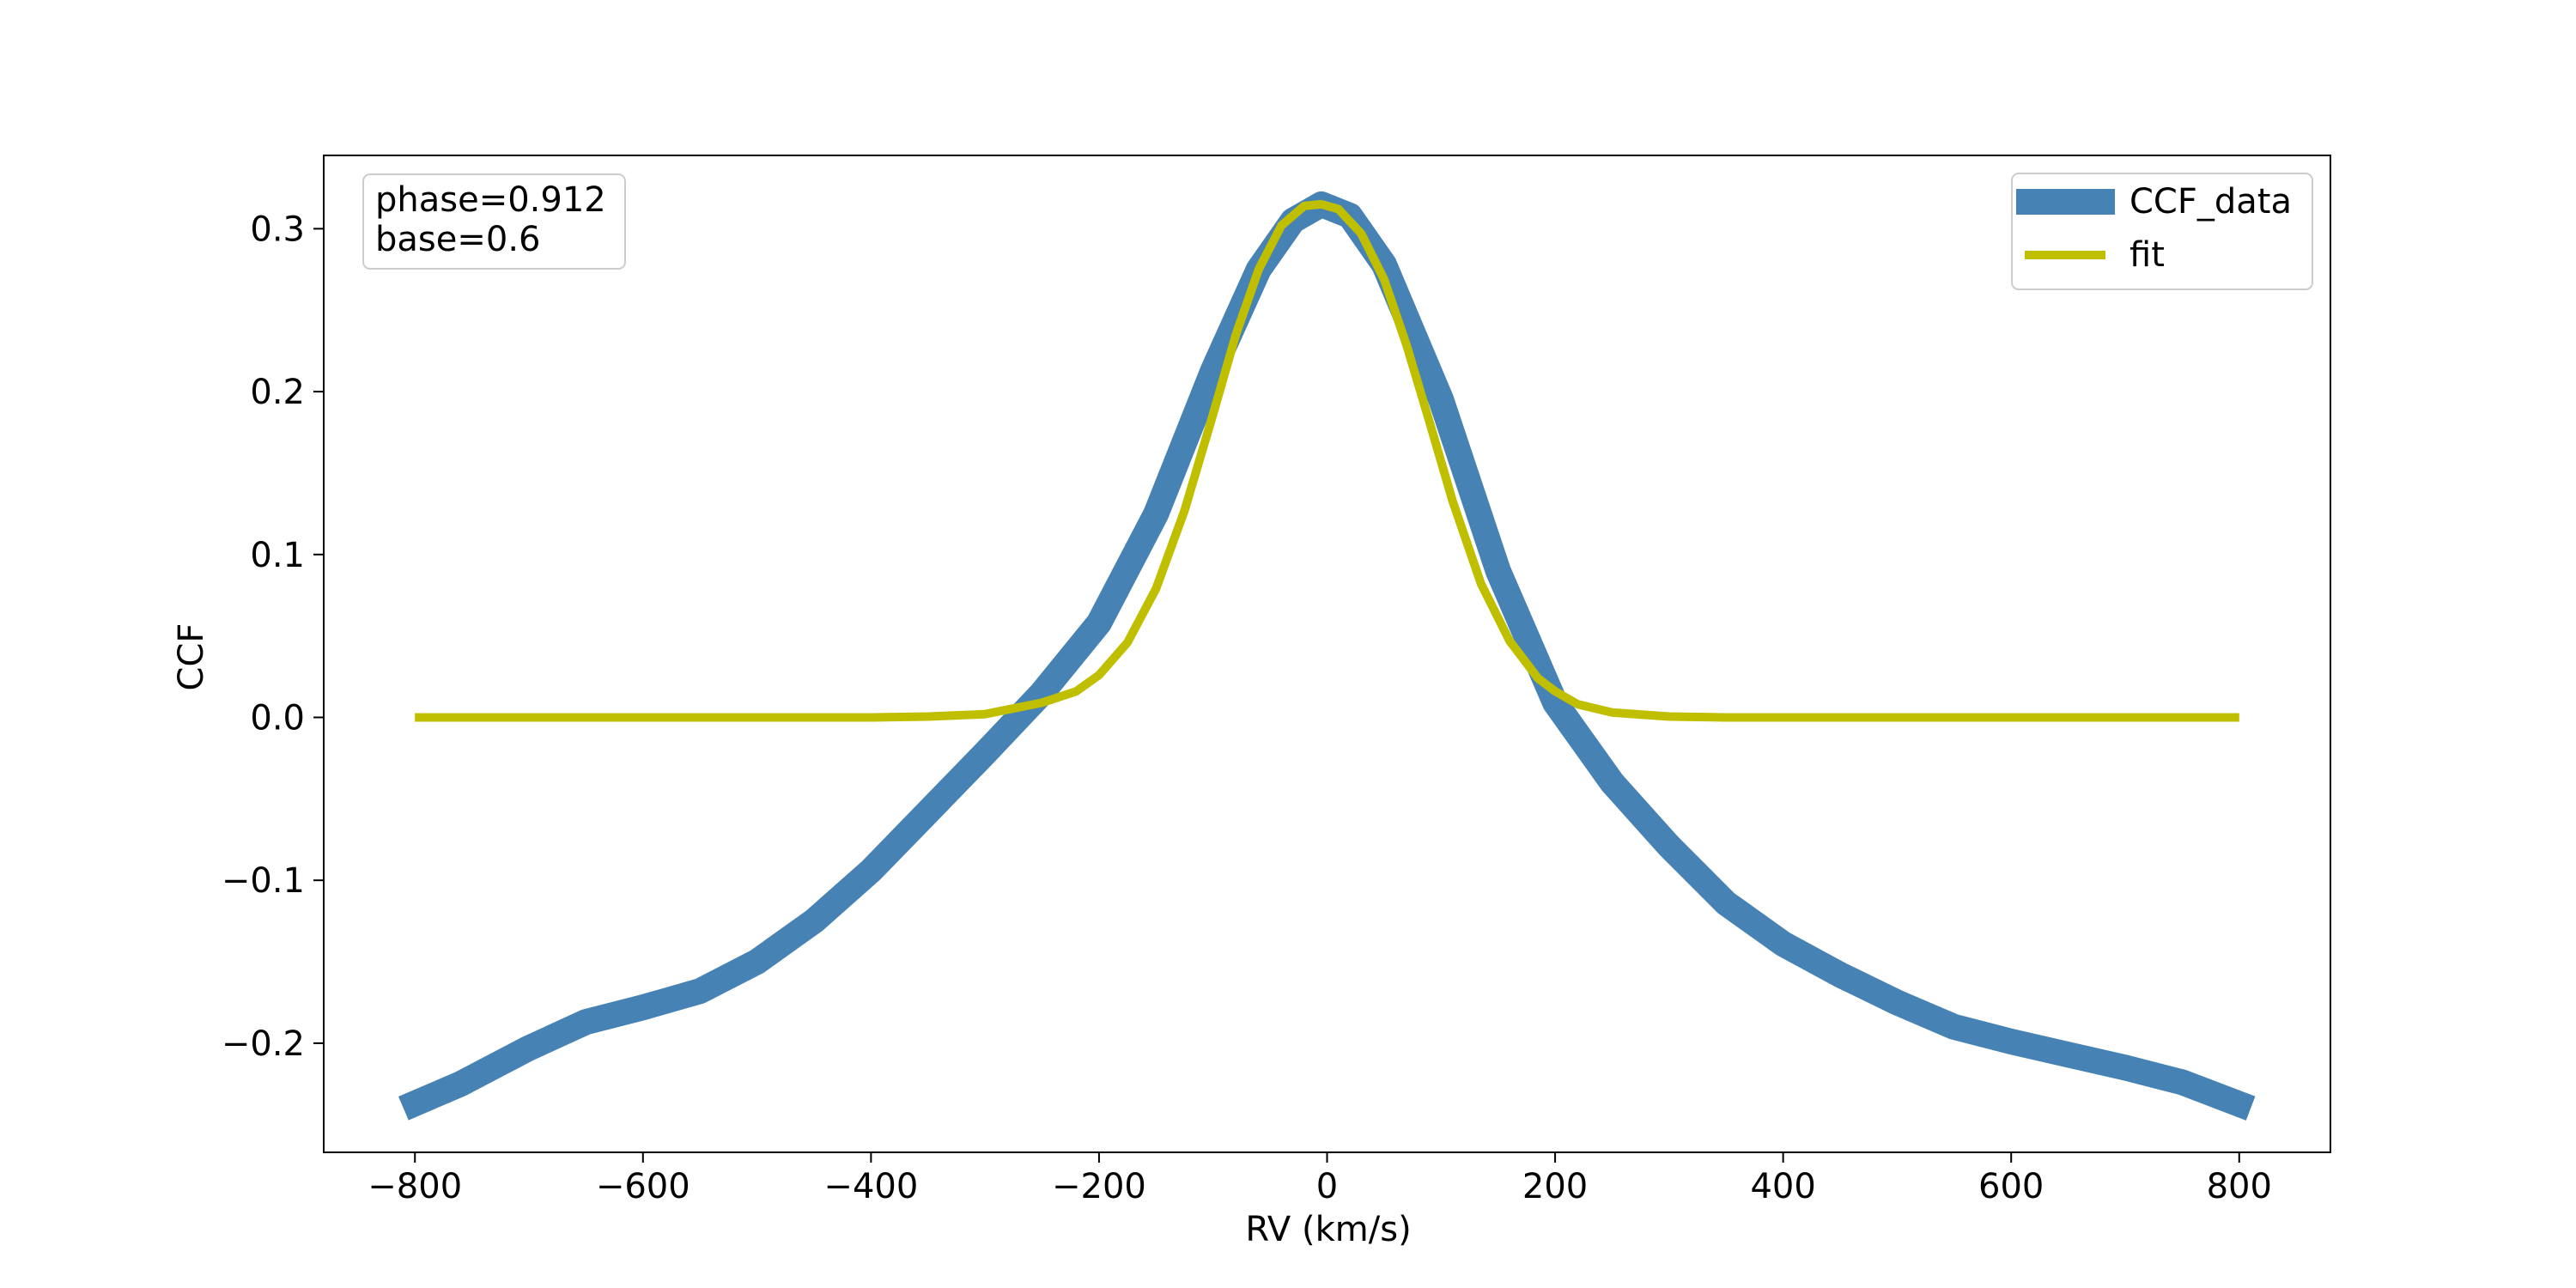  I want to click on x-tick-label: 800, so click(2239, 1186).